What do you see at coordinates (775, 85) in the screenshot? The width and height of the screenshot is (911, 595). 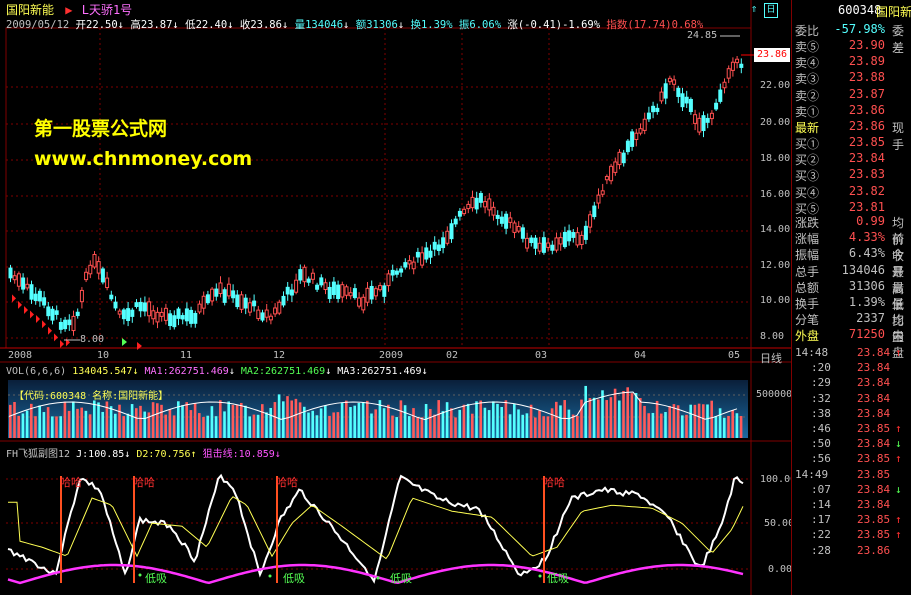 I see `price-y-label: 22.00` at bounding box center [775, 85].